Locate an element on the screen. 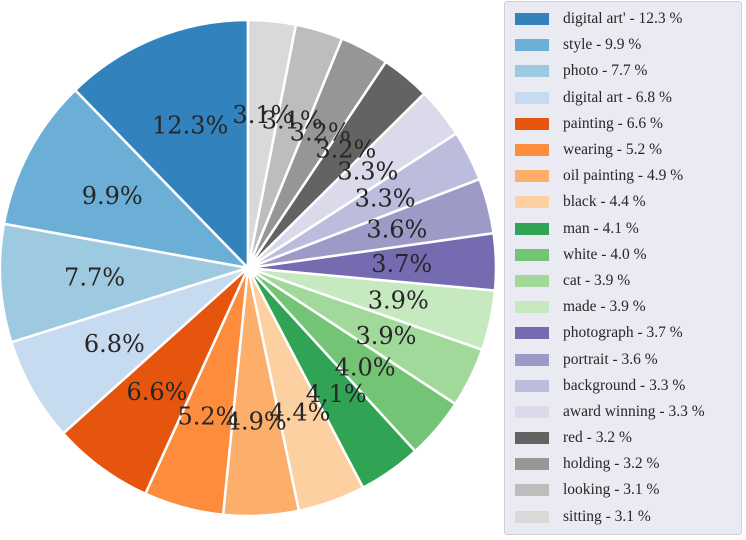 This screenshot has width=746, height=540. legend-label: holding - 3.2 % is located at coordinates (611, 464).